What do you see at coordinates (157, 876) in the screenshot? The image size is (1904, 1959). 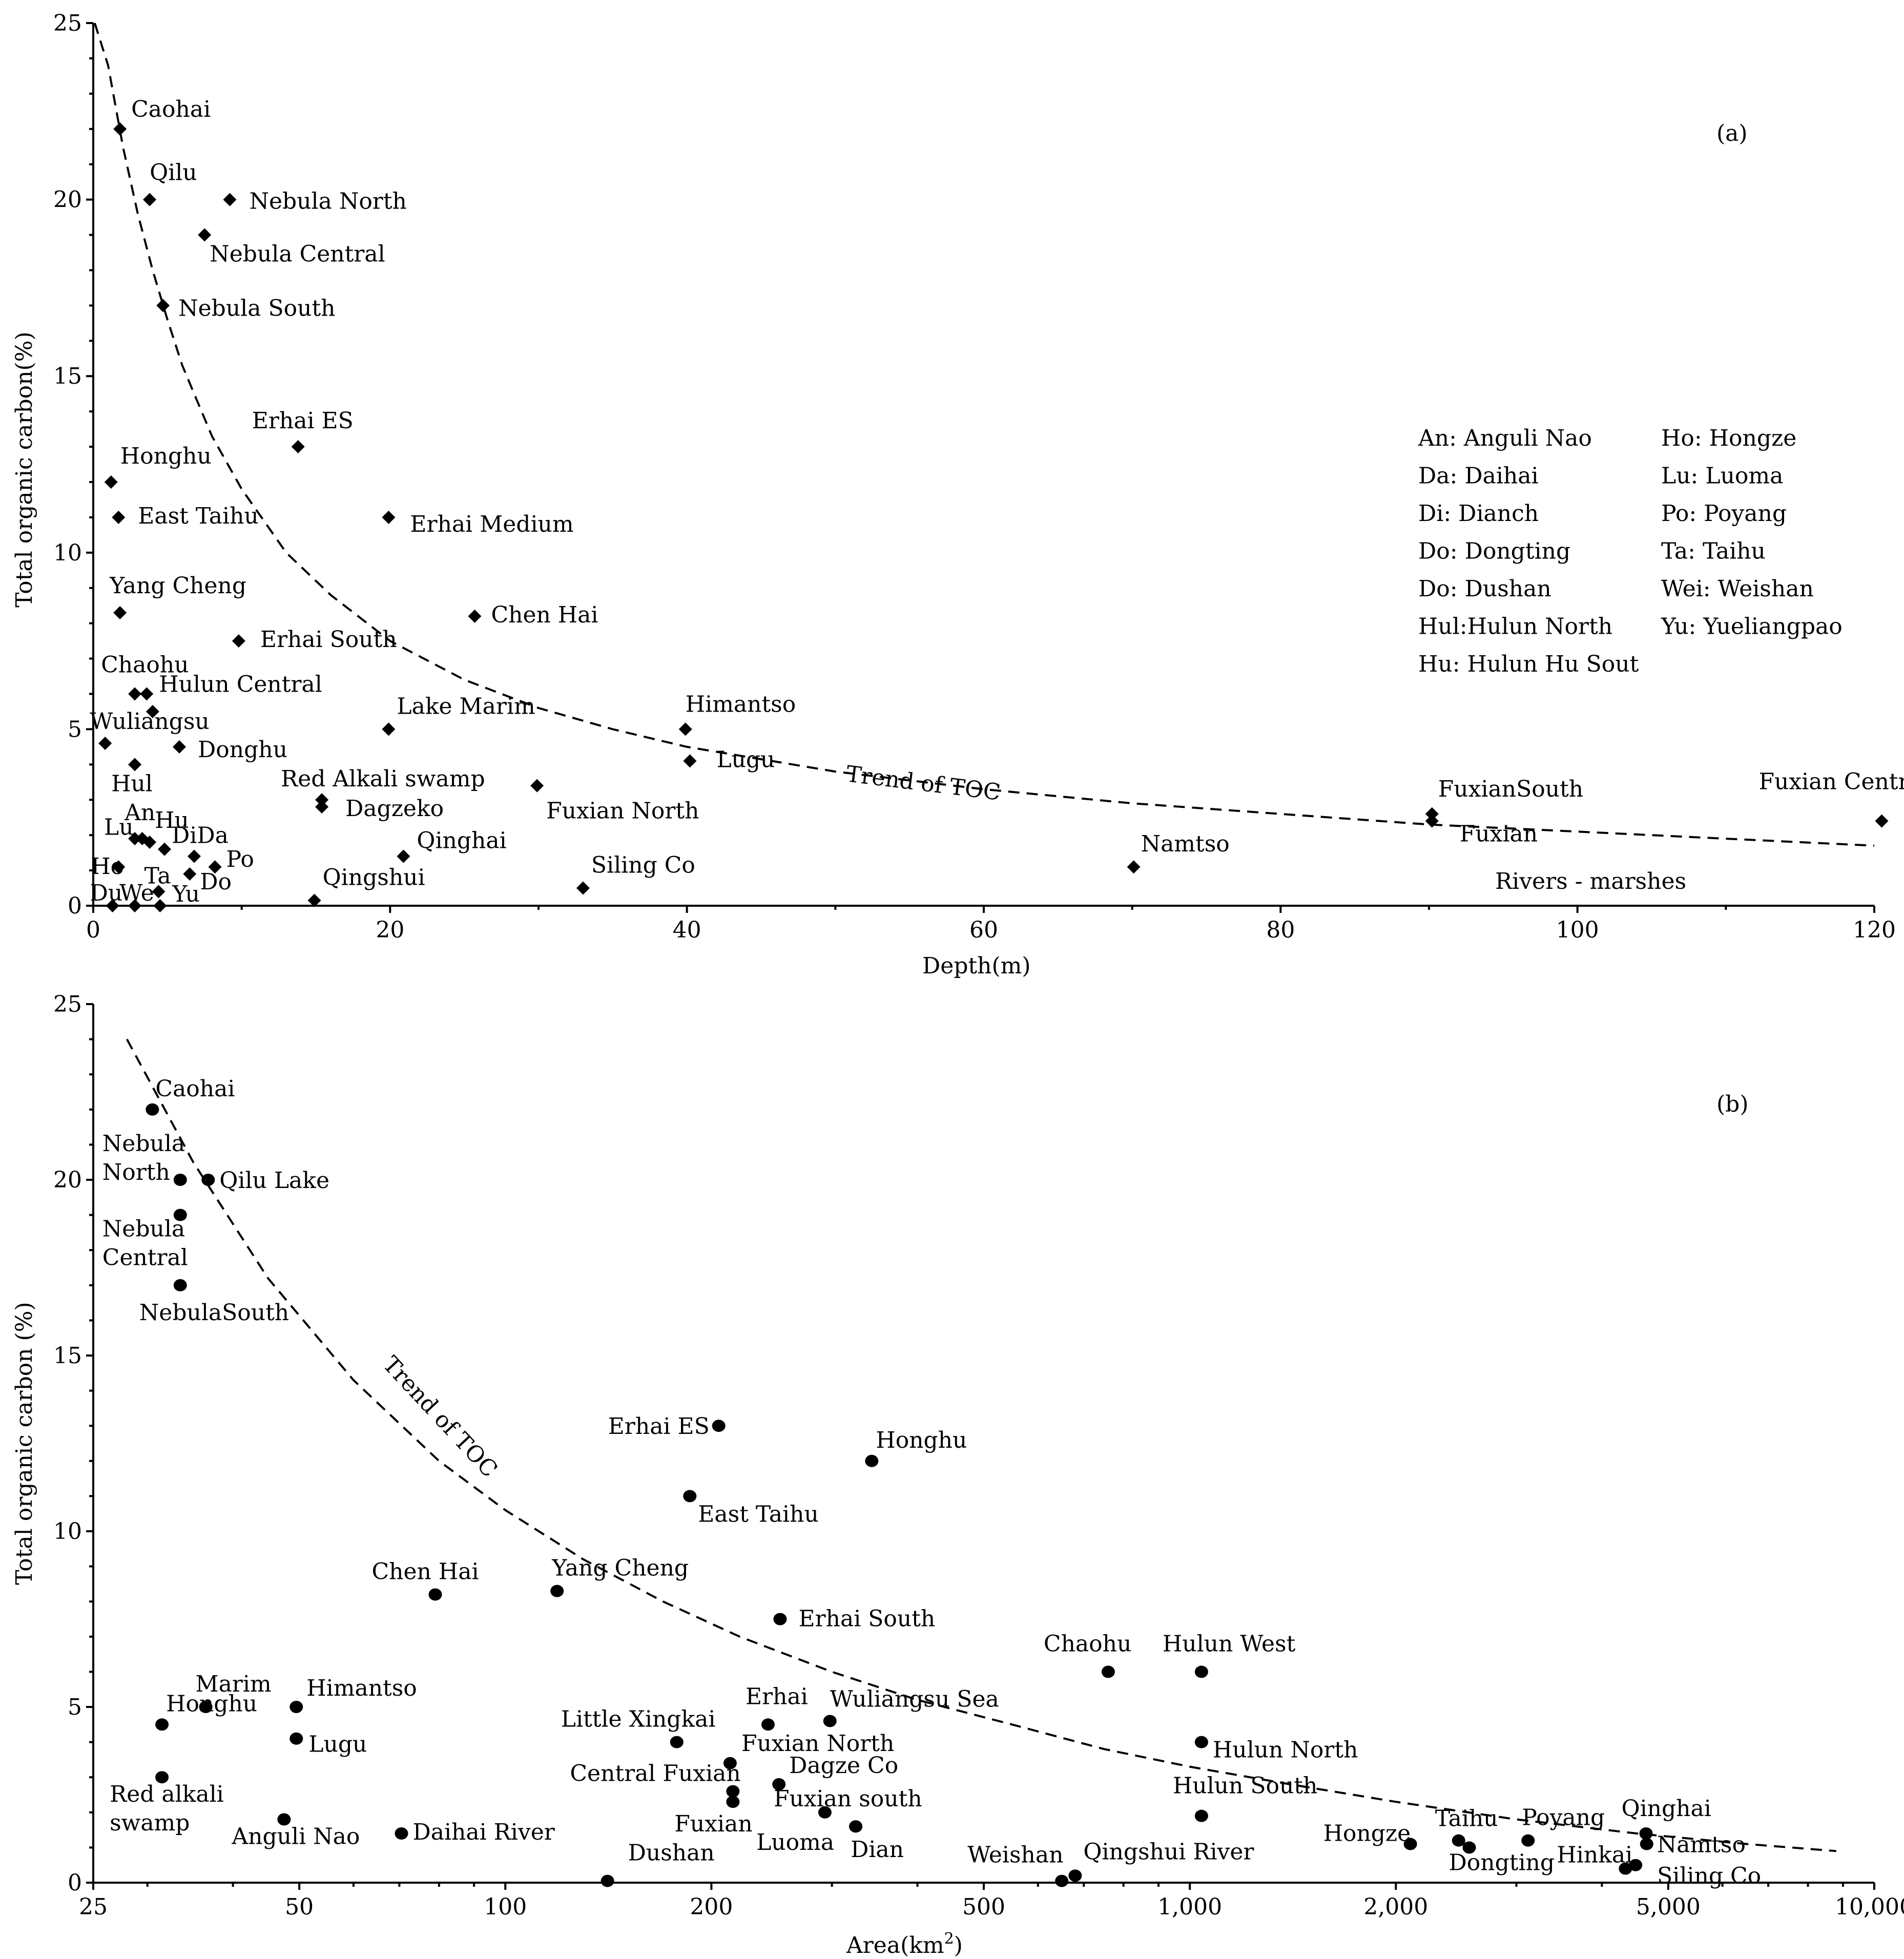 I see `point-label-line: Ta` at bounding box center [157, 876].